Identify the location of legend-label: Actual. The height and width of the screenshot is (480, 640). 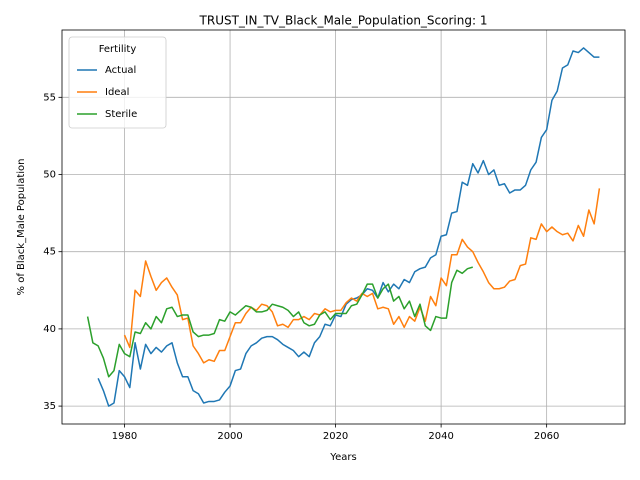
(120, 70).